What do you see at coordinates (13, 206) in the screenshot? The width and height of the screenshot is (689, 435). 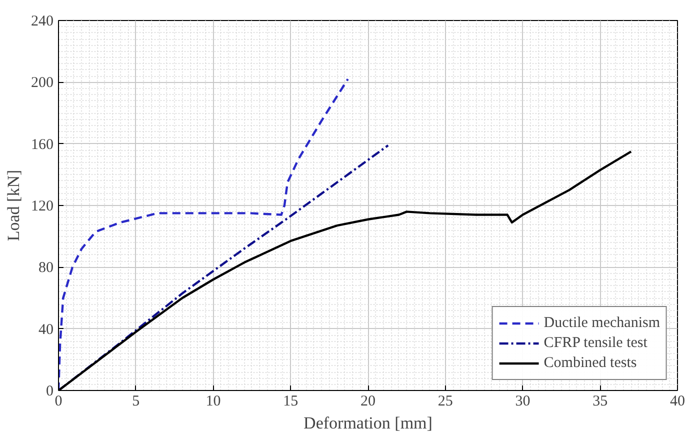 I see `y-axis-title: Load [kN]` at bounding box center [13, 206].